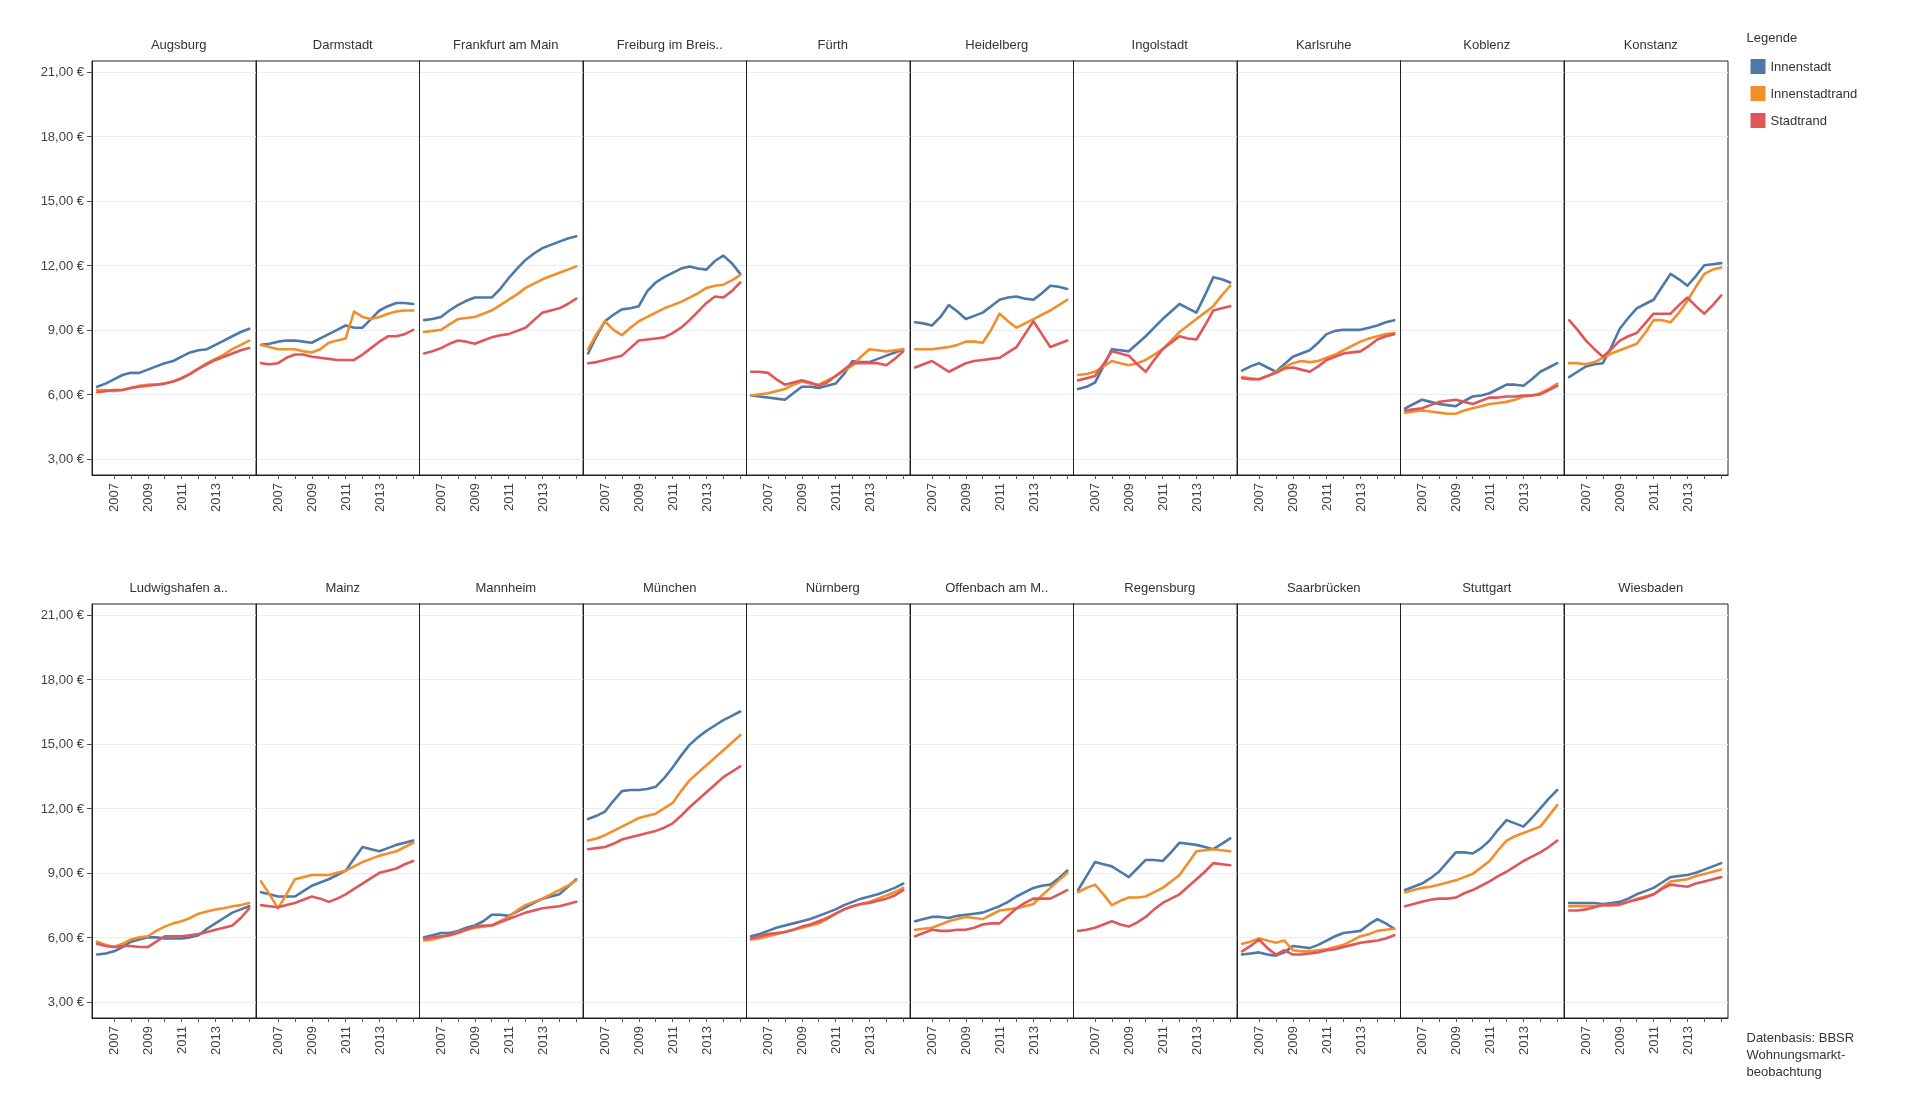  Describe the element at coordinates (506, 44) in the screenshot. I see `chart-title: Frankfurt am Main` at that location.